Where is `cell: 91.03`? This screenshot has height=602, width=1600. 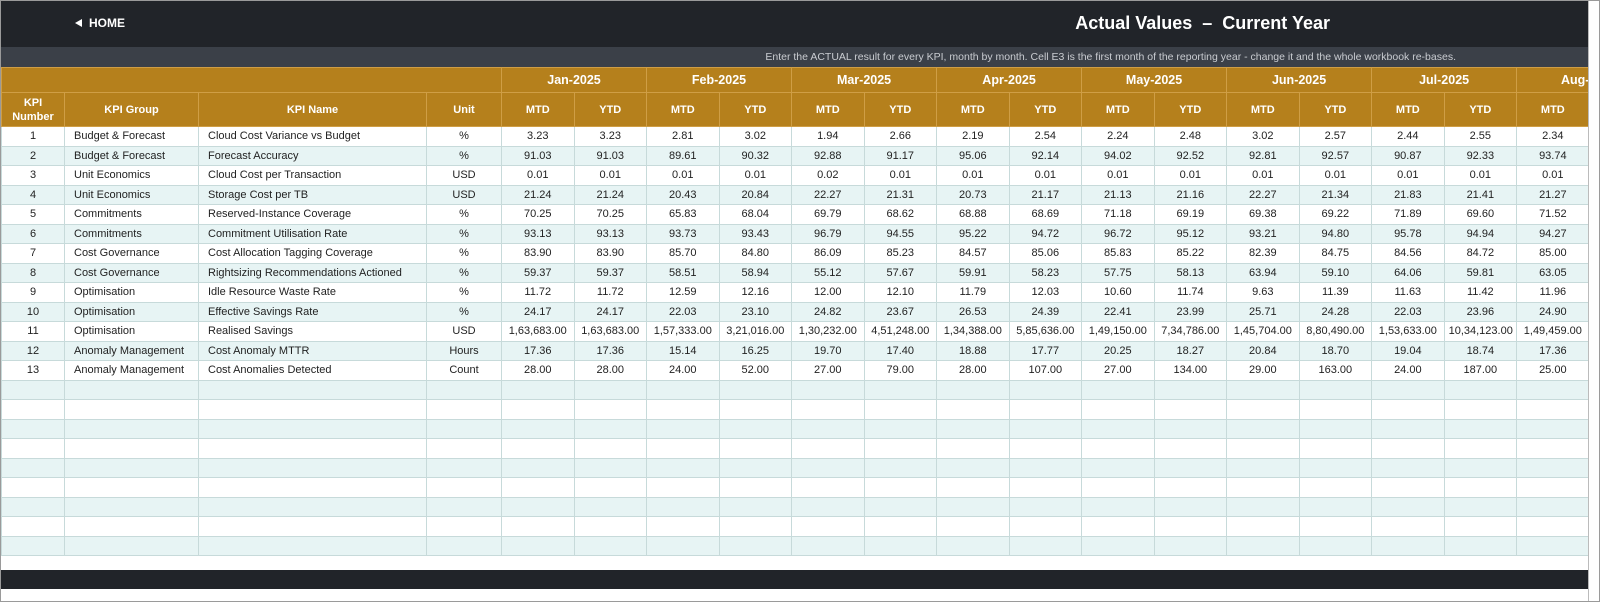
cell: 91.03 is located at coordinates (538, 155).